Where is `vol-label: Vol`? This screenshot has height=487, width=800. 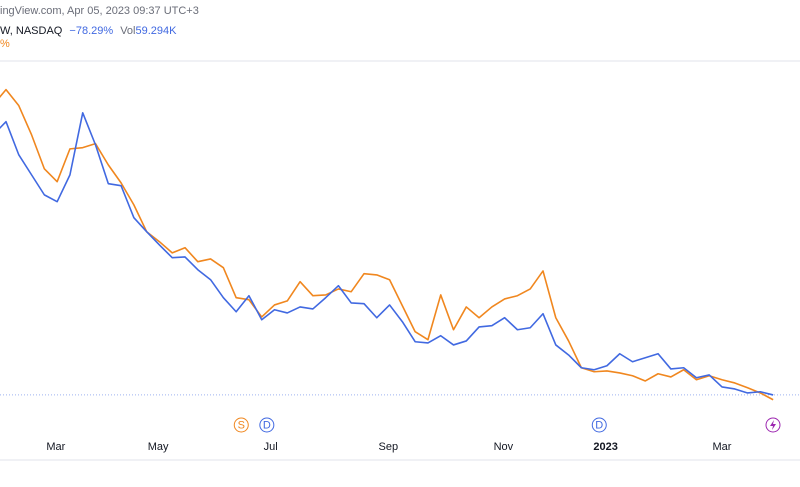
vol-label: Vol is located at coordinates (127, 31).